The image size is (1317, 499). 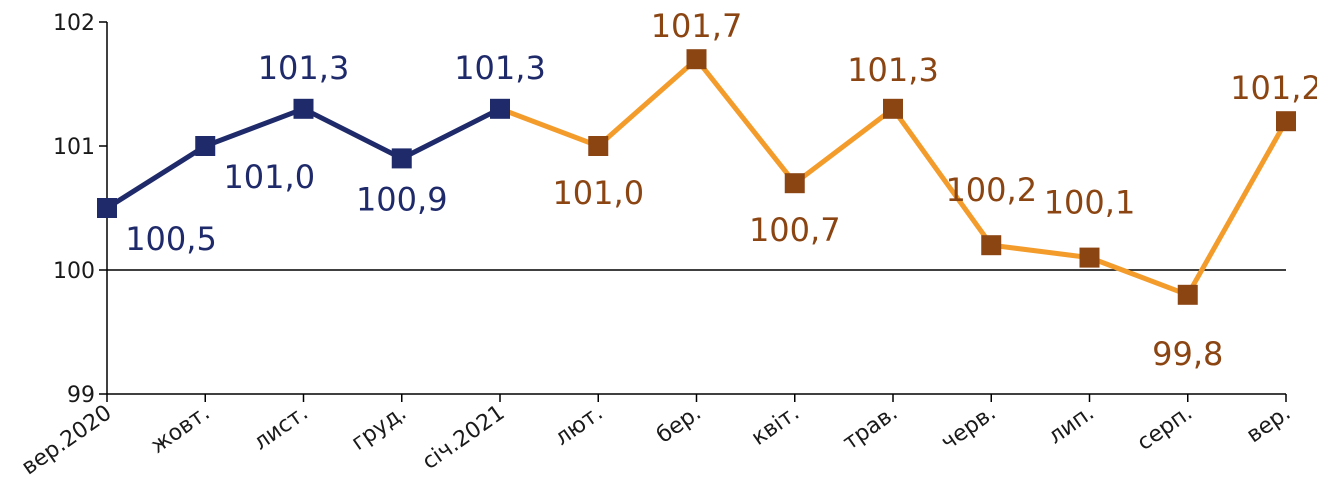 What do you see at coordinates (74, 147) in the screenshot?
I see `y-tick-label: 101` at bounding box center [74, 147].